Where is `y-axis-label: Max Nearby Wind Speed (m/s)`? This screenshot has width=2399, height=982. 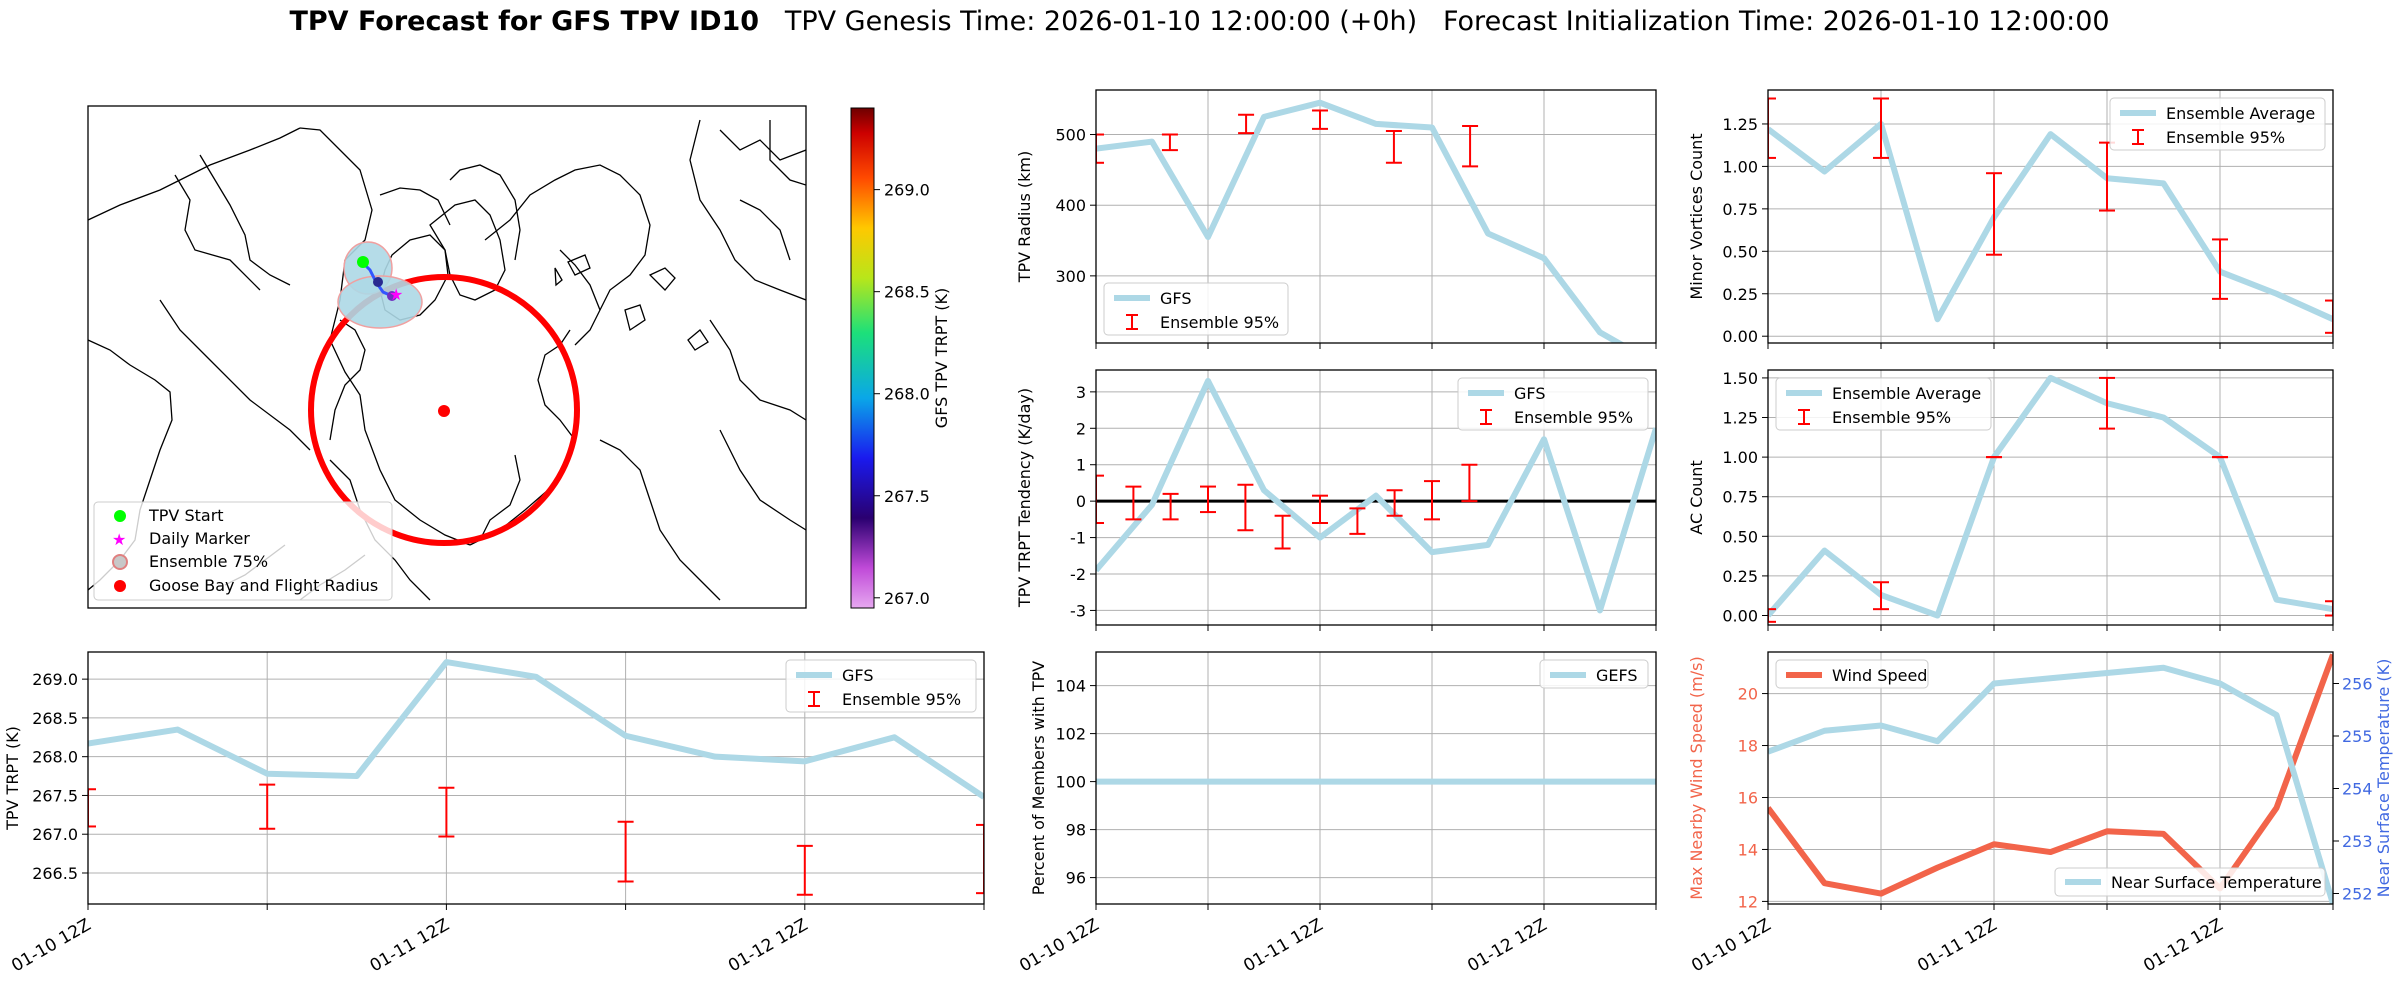
y-axis-label: Max Nearby Wind Speed (m/s) is located at coordinates (1696, 777).